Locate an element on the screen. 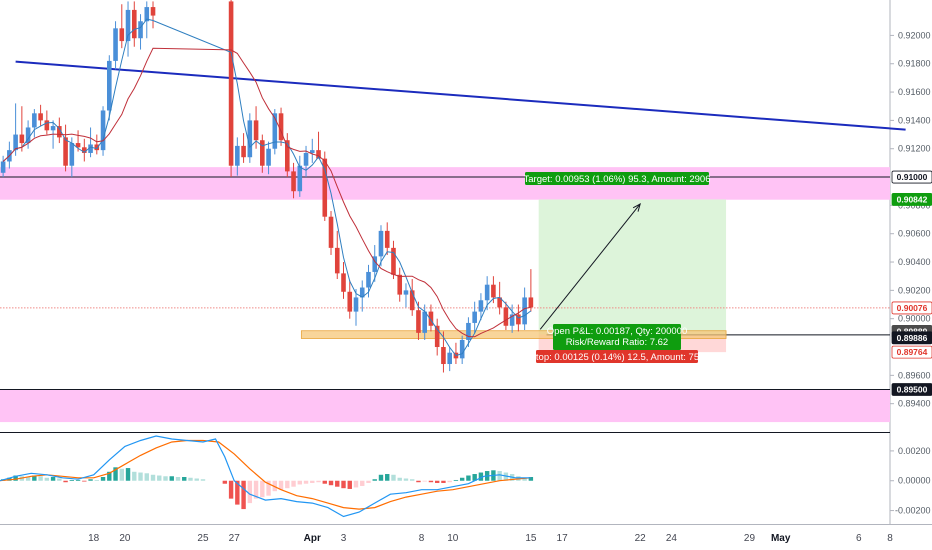 Image resolution: width=932 pixels, height=550 pixels. date-label-1: 20 is located at coordinates (125, 538).